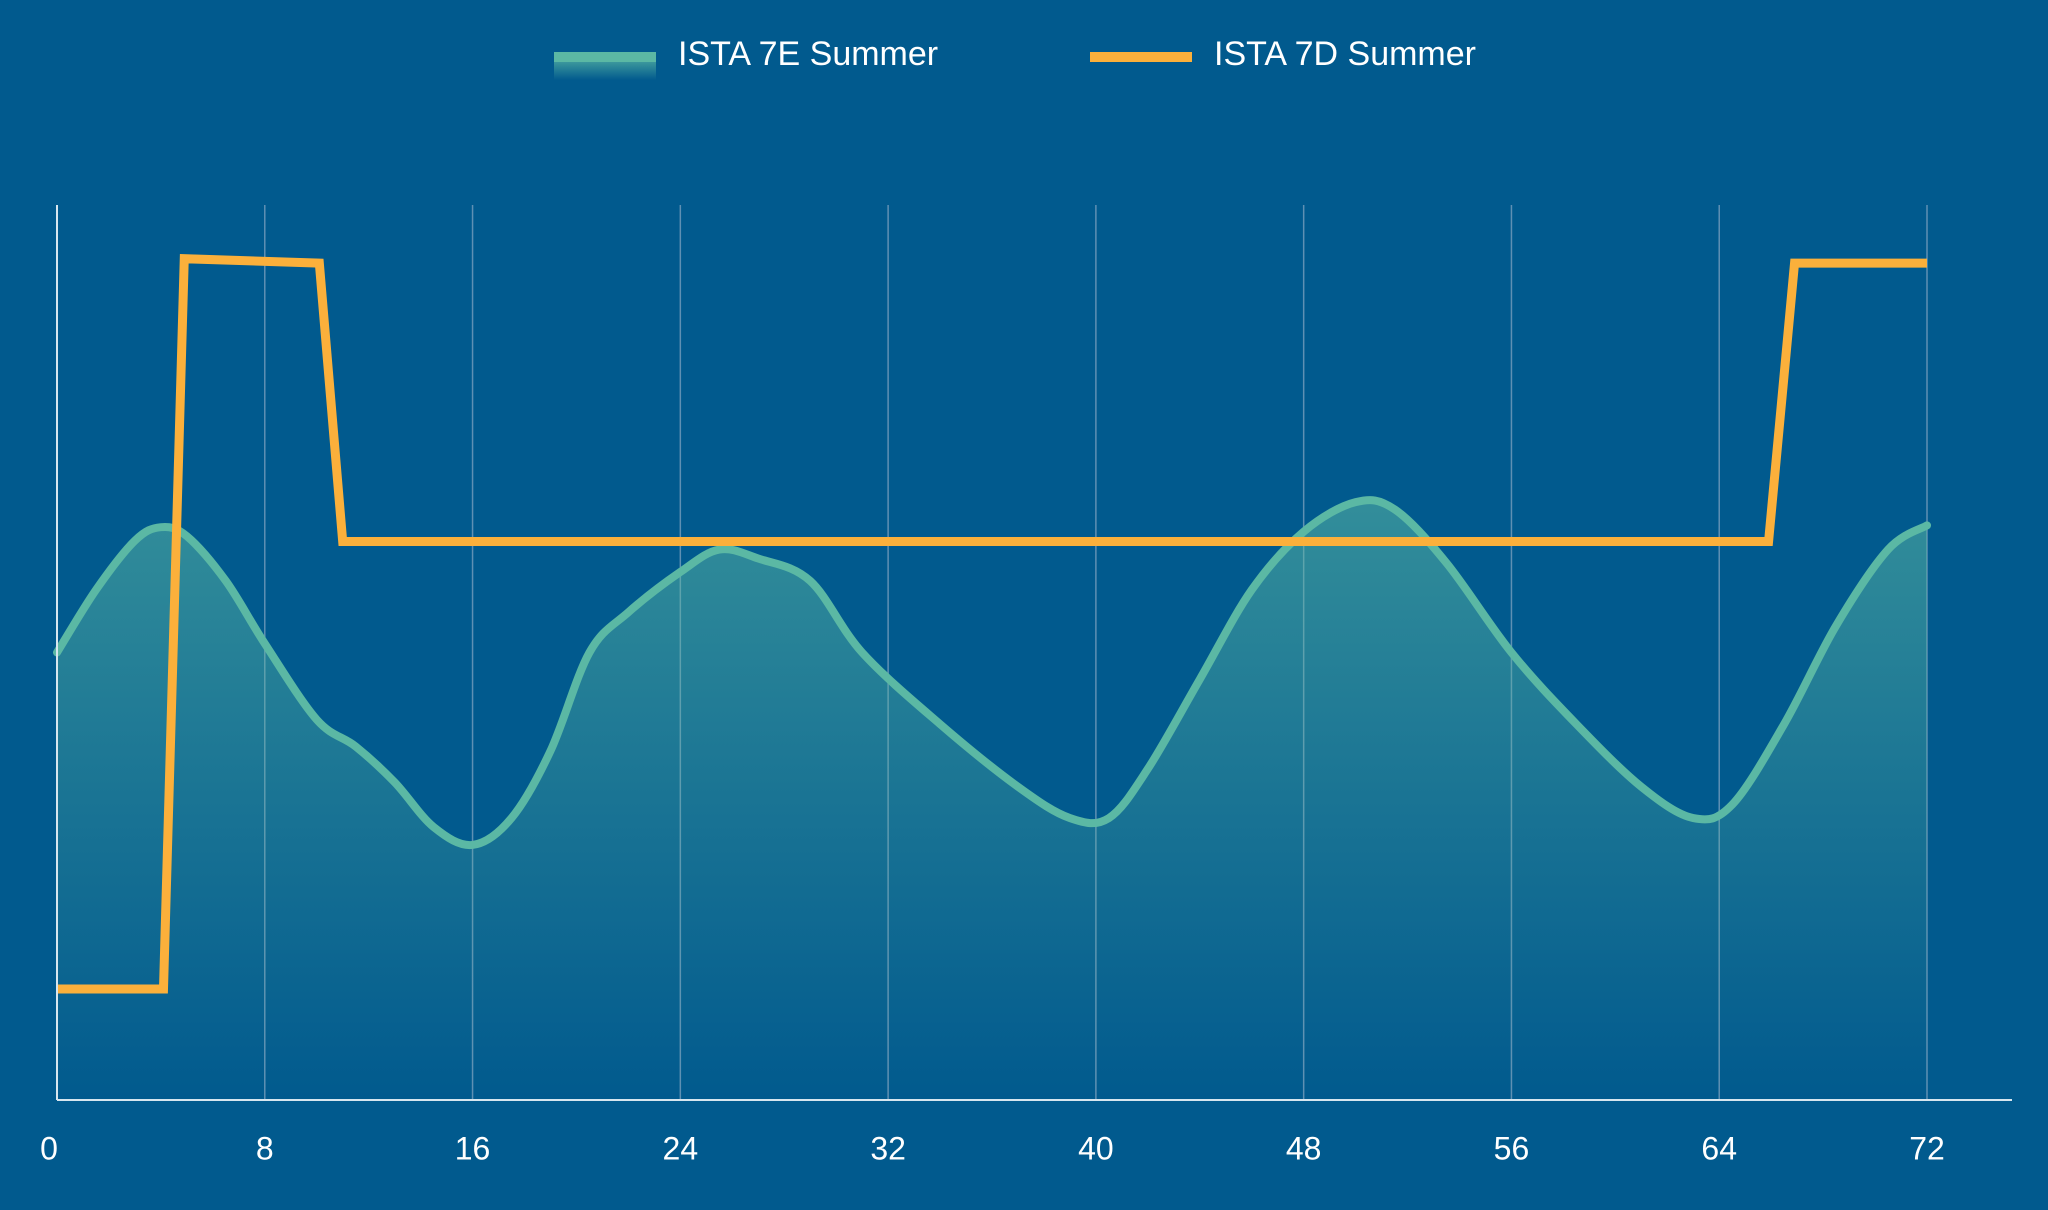  I want to click on x-tick-label-32: 32, so click(888, 1148).